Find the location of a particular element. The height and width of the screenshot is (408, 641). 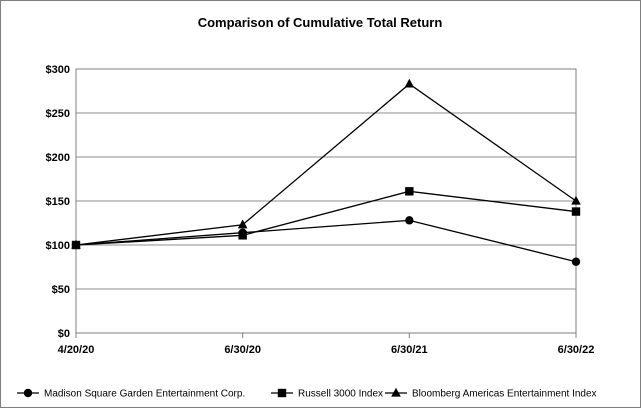

y-tick-label: $150 is located at coordinates (58, 202).